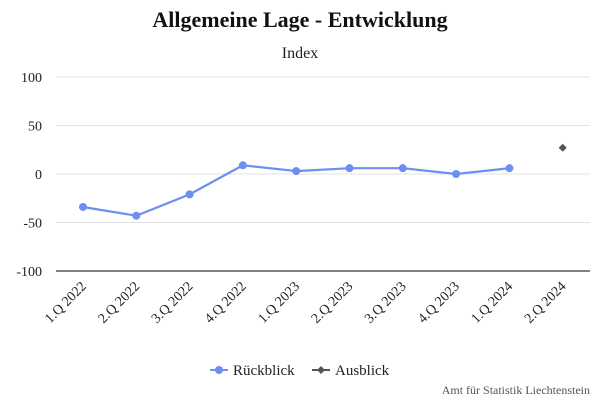 This screenshot has height=400, width=600. I want to click on x-tick-label: 2.Q 2022, so click(119, 302).